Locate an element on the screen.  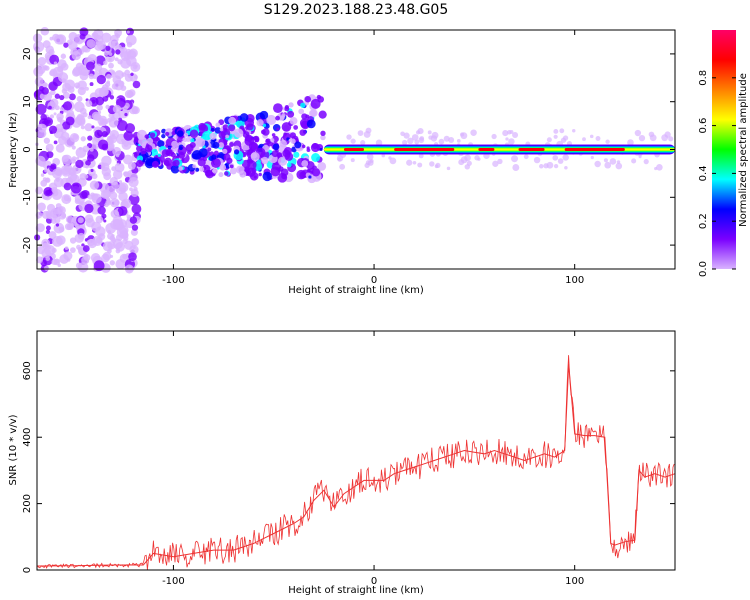
colorbar-tick-label: 0.8 is located at coordinates (703, 78).